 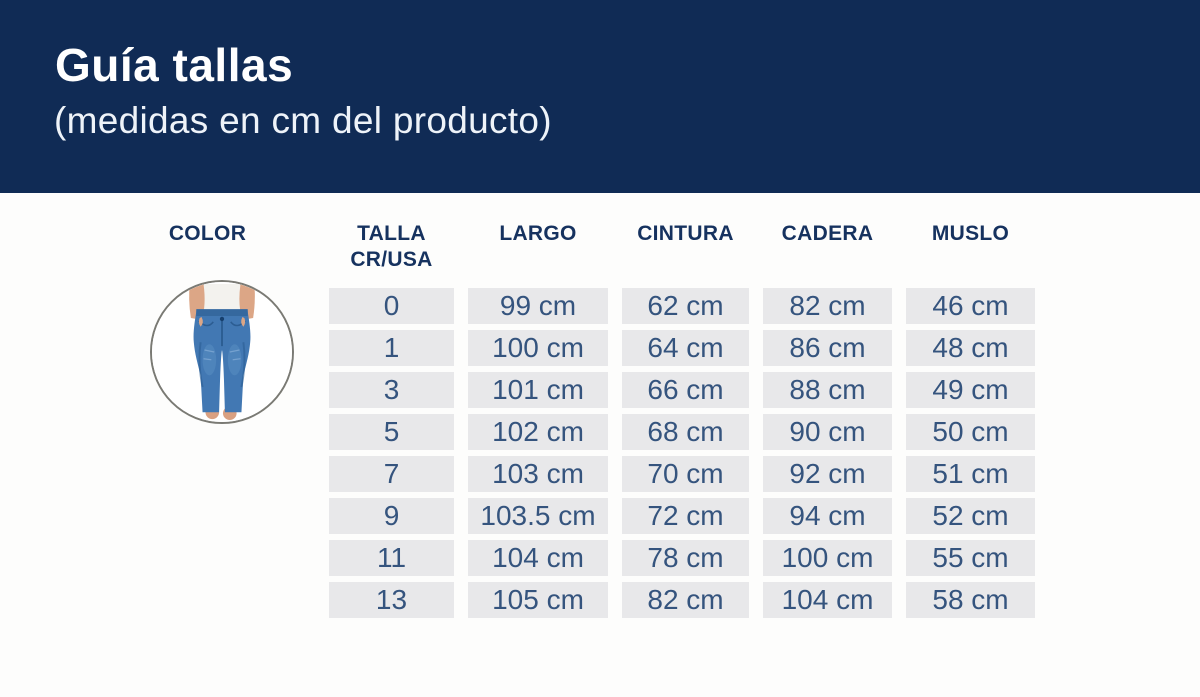 I want to click on cell-talla: 11, so click(x=391, y=558).